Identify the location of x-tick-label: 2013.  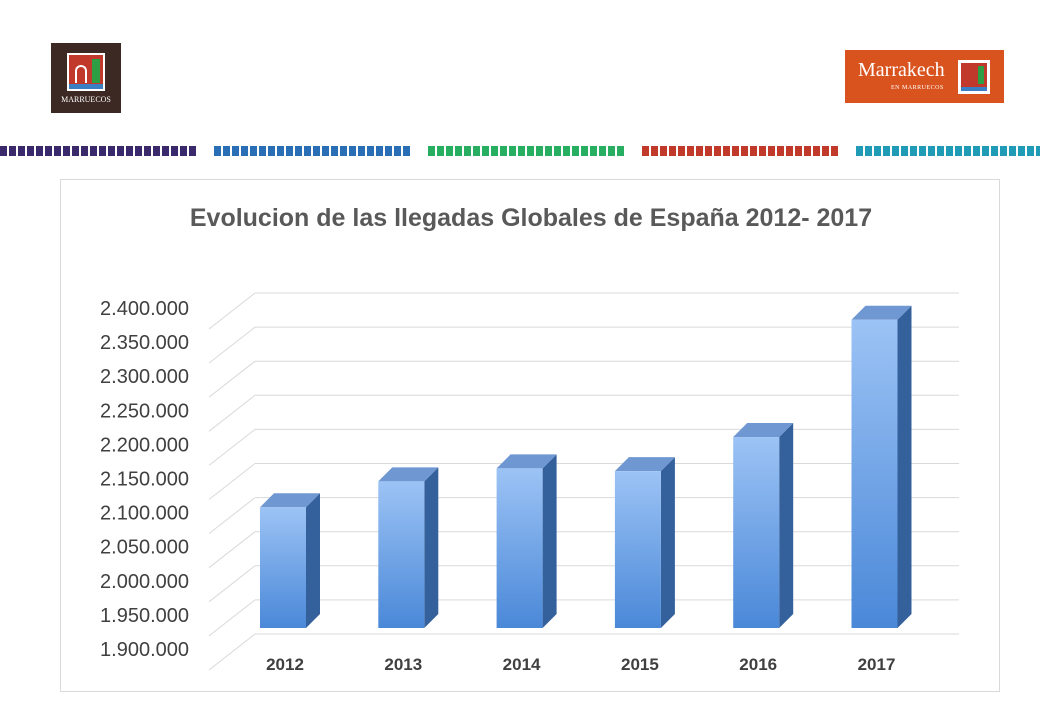
(403, 664).